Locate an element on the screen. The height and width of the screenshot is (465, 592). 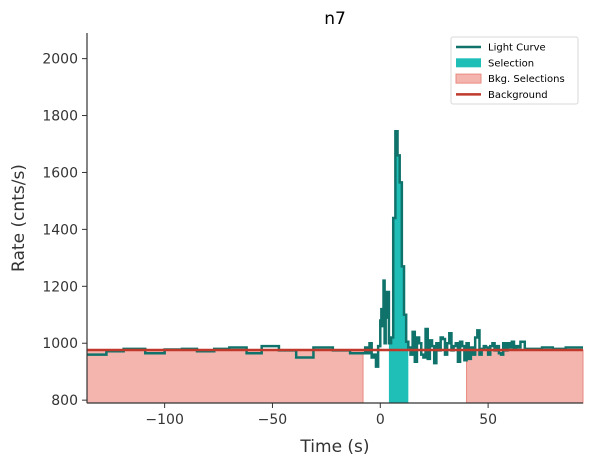
bkg-selection-layer is located at coordinates (335, 376).